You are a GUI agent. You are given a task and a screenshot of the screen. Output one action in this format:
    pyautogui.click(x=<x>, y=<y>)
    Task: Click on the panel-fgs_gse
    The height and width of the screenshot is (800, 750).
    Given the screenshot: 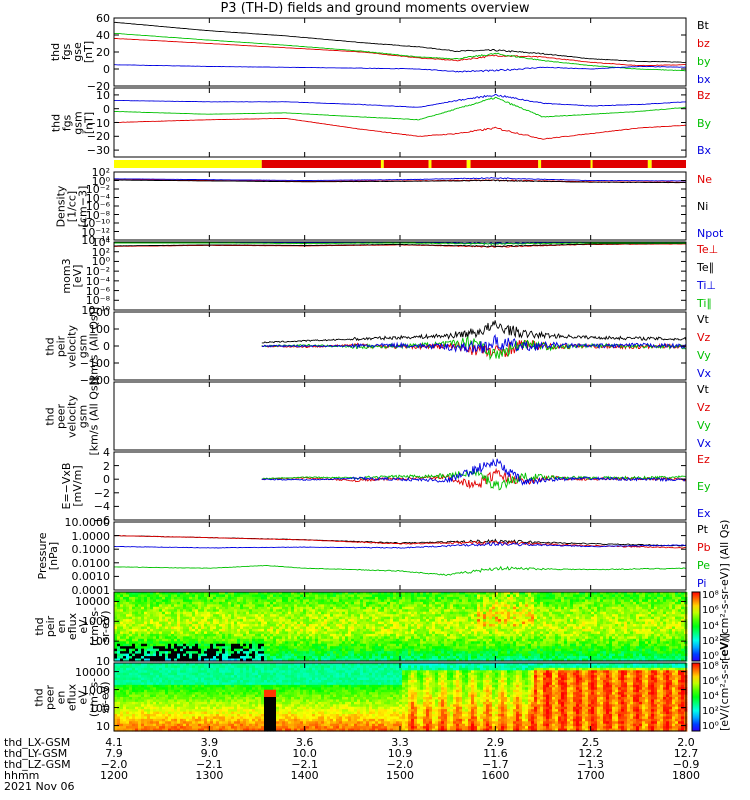 What is the action you would take?
    pyautogui.click(x=400, y=52)
    